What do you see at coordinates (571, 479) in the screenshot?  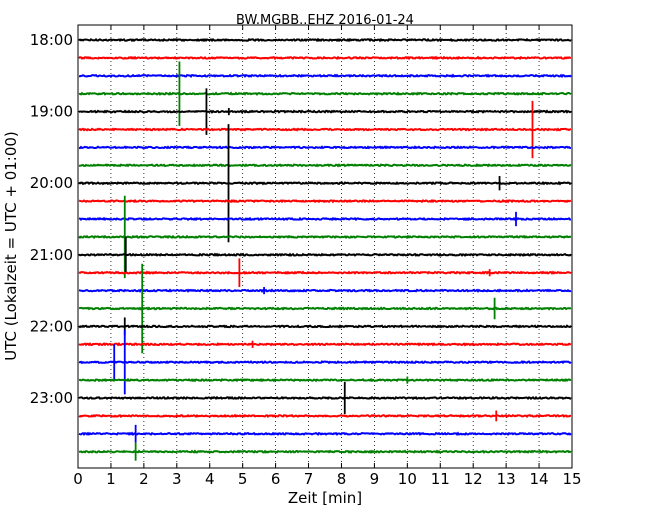 I see `x-tick-label-15: 15` at bounding box center [571, 479].